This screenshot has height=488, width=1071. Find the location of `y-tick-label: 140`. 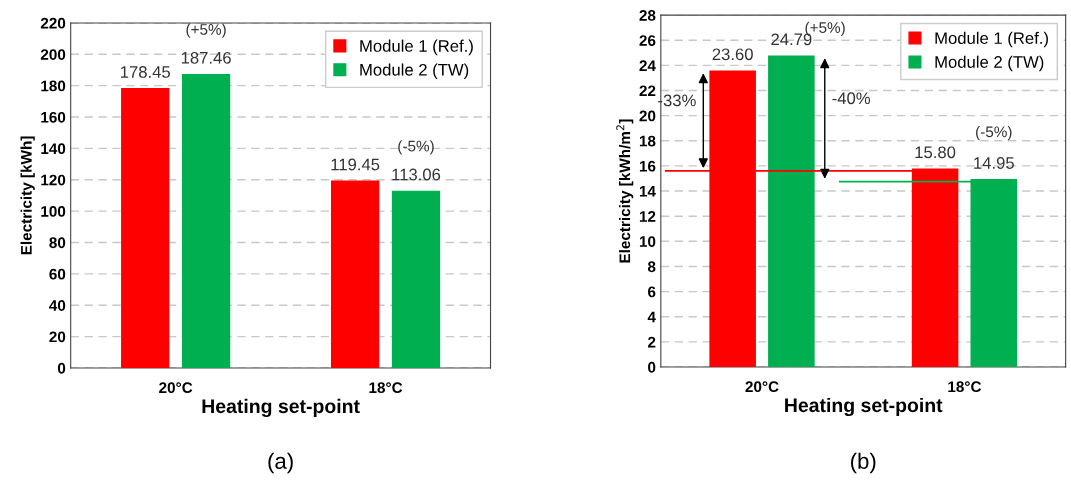

y-tick-label: 140 is located at coordinates (53, 149).